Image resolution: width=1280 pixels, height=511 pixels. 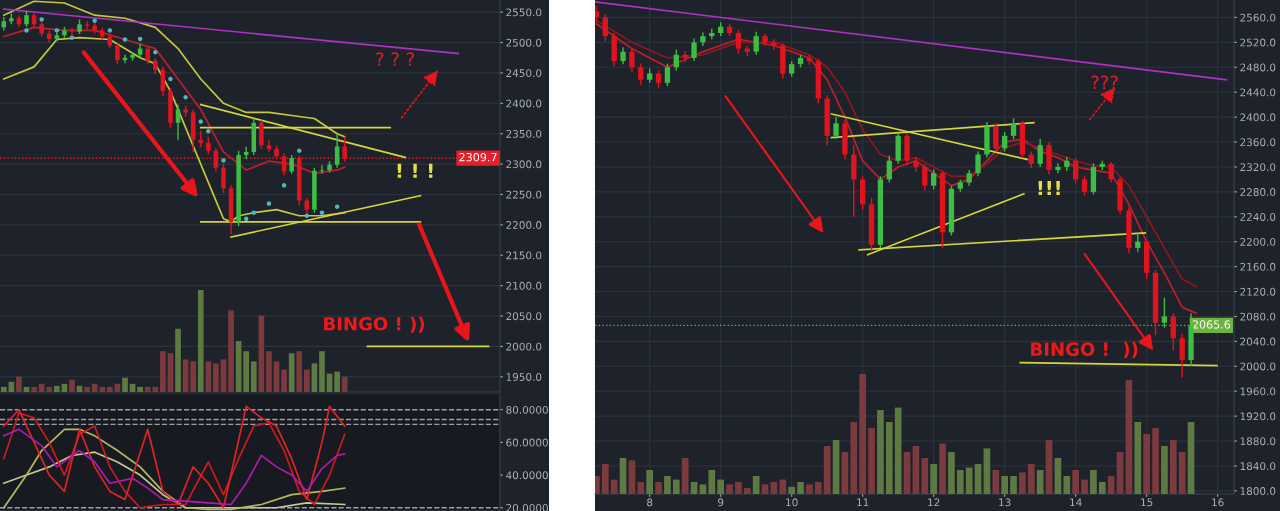 What do you see at coordinates (1258, 316) in the screenshot?
I see `y-tick-label: 2080.0` at bounding box center [1258, 316].